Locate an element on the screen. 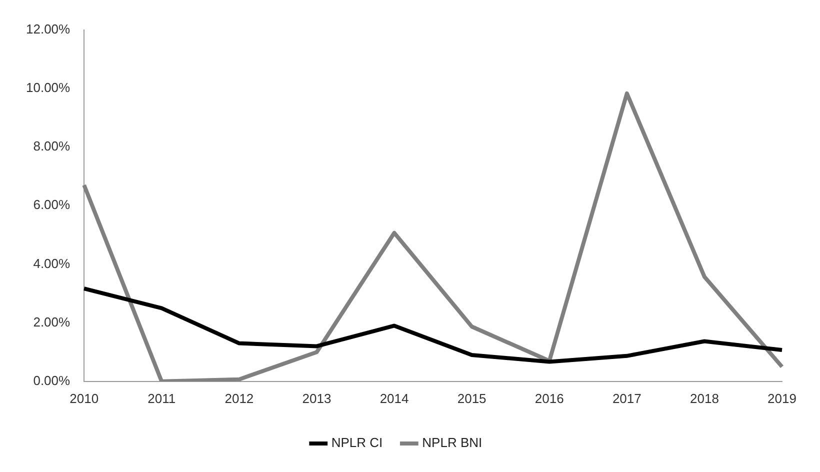 This screenshot has height=472, width=820. y-tick-label: 8.00% is located at coordinates (52, 146).